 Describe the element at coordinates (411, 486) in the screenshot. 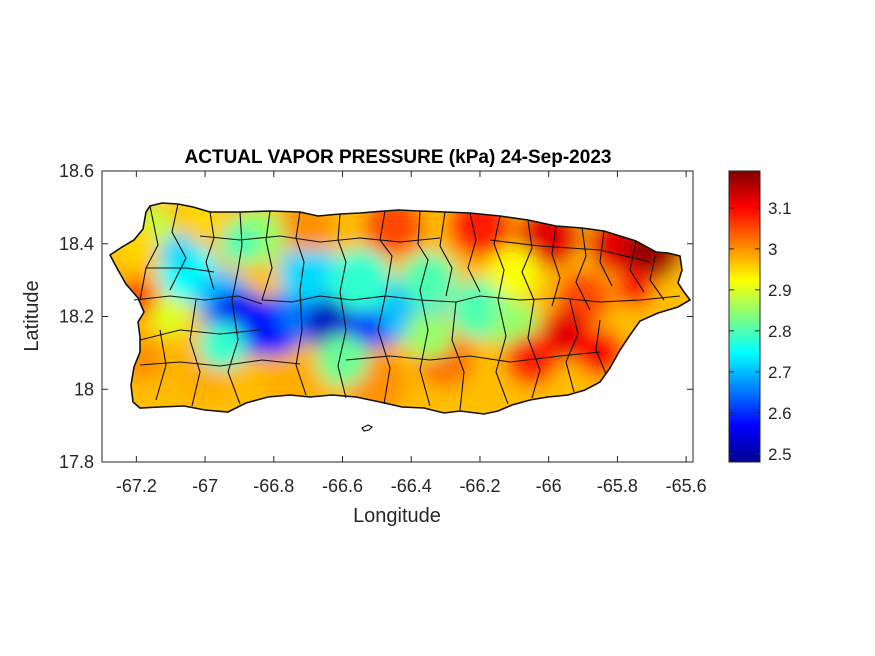

I see `x-tick-label: -66.4` at that location.